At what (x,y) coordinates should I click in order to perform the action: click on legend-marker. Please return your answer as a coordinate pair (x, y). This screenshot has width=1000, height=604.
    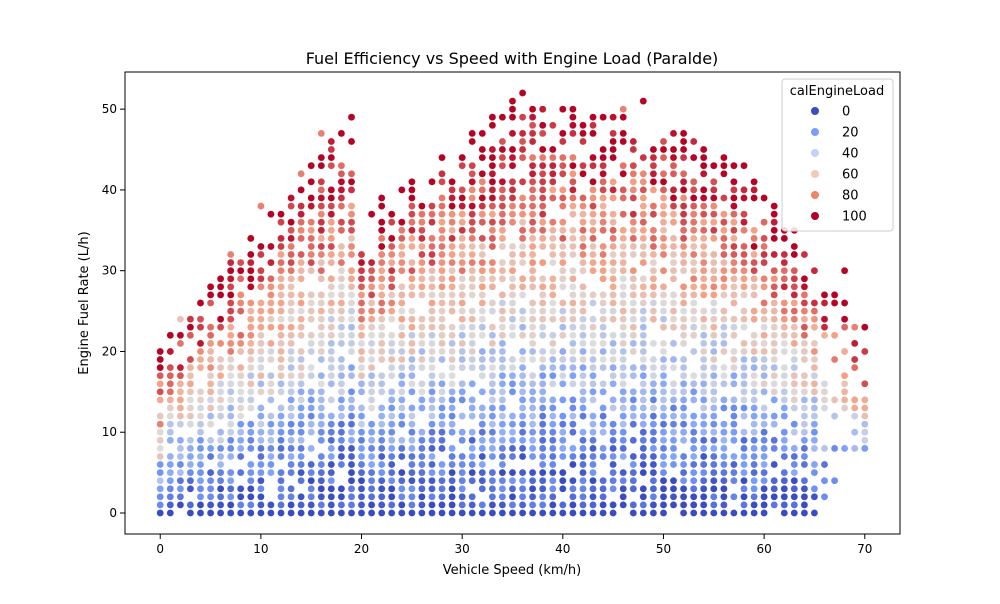
    Looking at the image, I should click on (815, 132).